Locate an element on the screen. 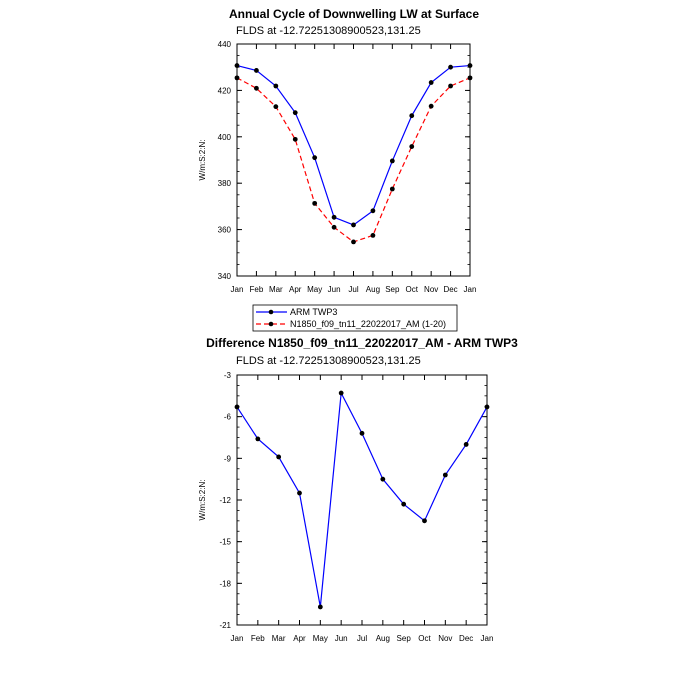  legend-box is located at coordinates (355, 318).